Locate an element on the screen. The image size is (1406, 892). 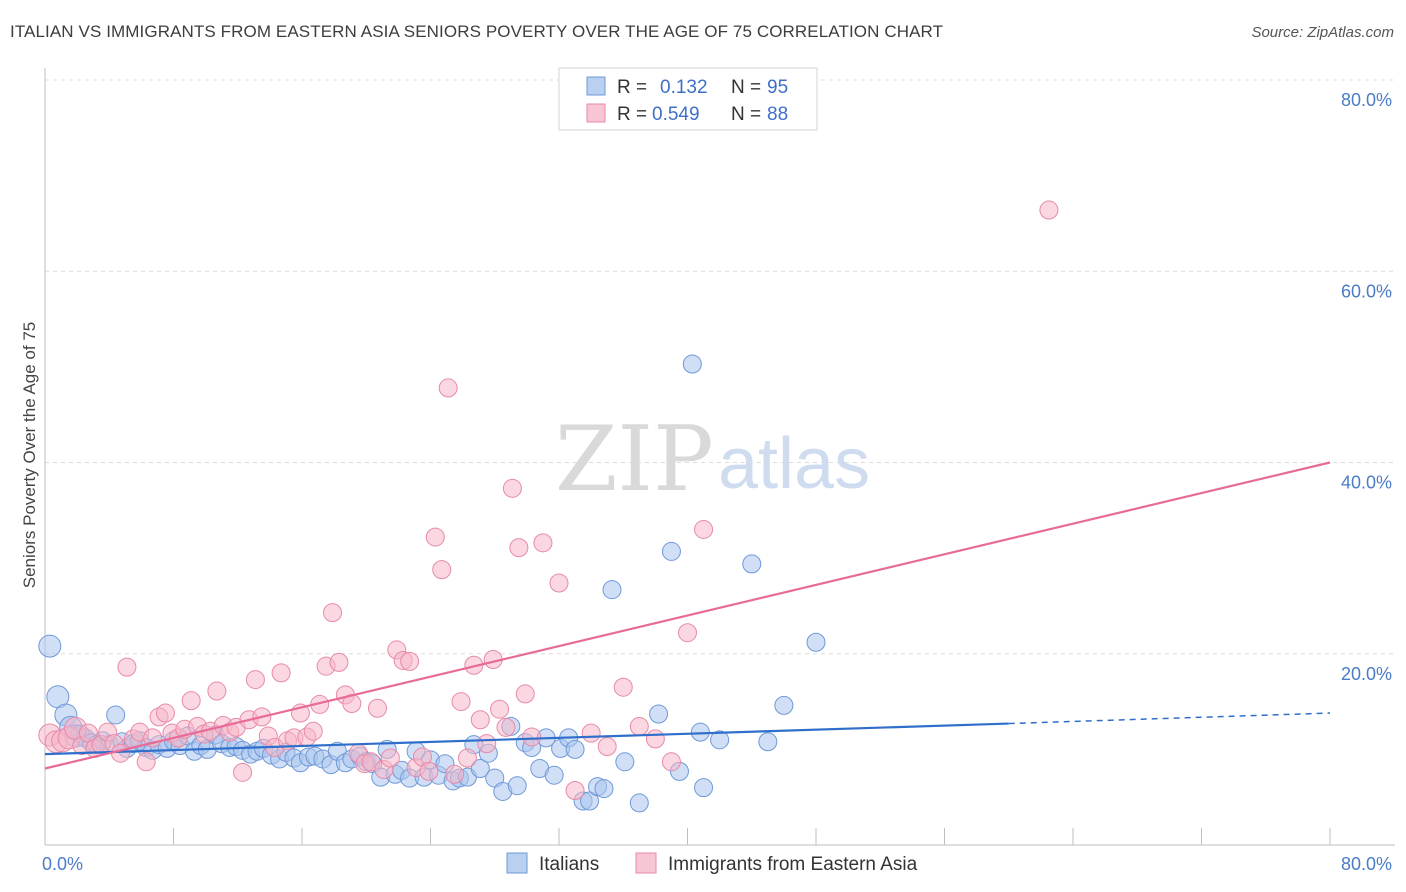
trend-line-italians is located at coordinates (526, 739).